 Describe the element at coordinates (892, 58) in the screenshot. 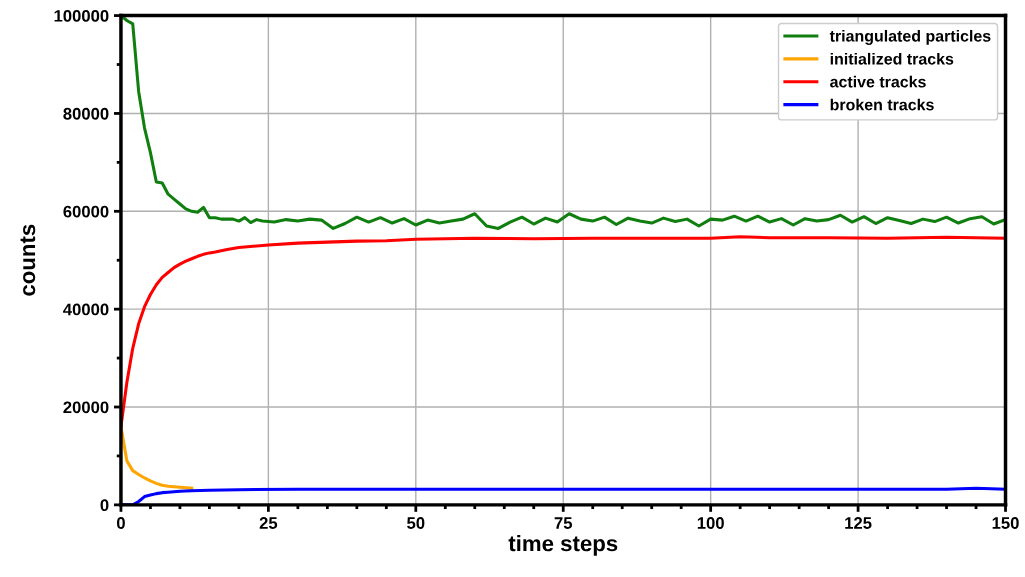

I see `legend-label: initialized tracks` at that location.